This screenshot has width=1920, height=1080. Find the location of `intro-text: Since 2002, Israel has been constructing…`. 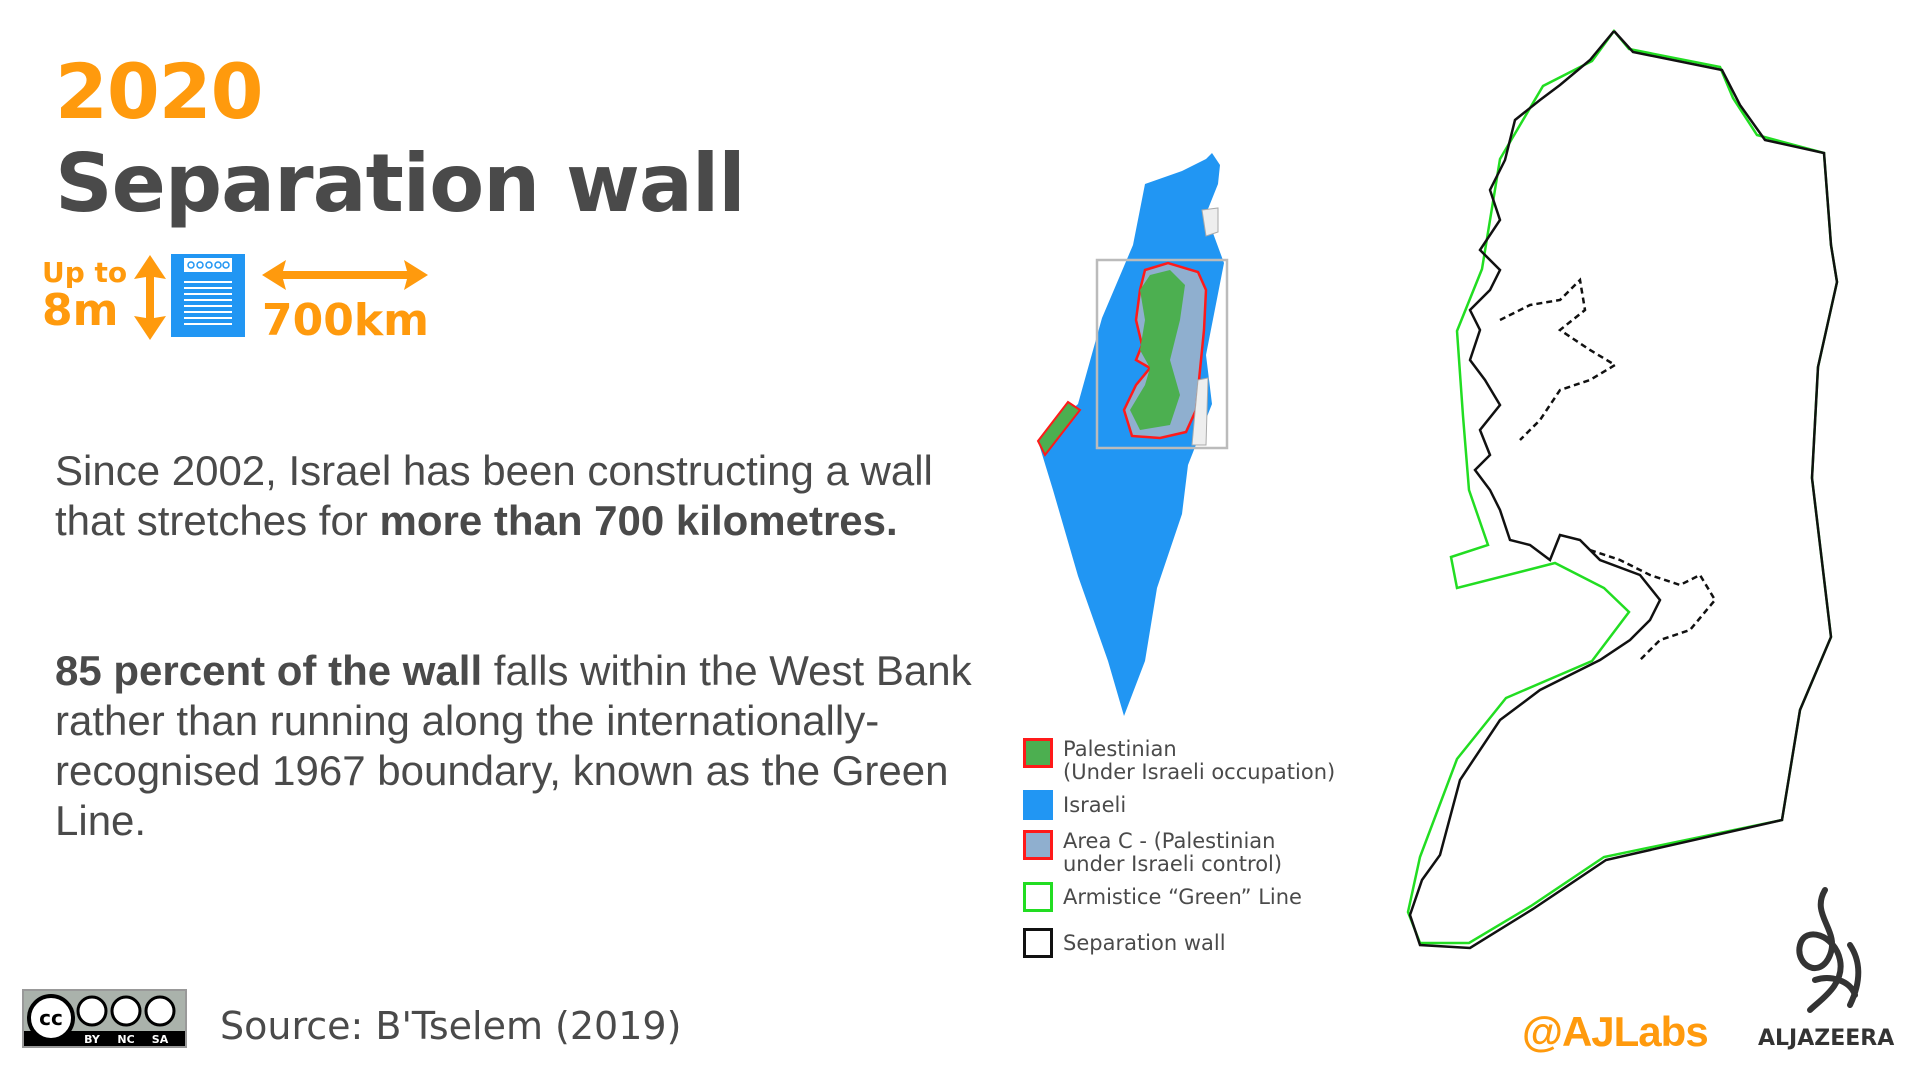

intro-text: Since 2002, Israel has been constructing… is located at coordinates (494, 495).